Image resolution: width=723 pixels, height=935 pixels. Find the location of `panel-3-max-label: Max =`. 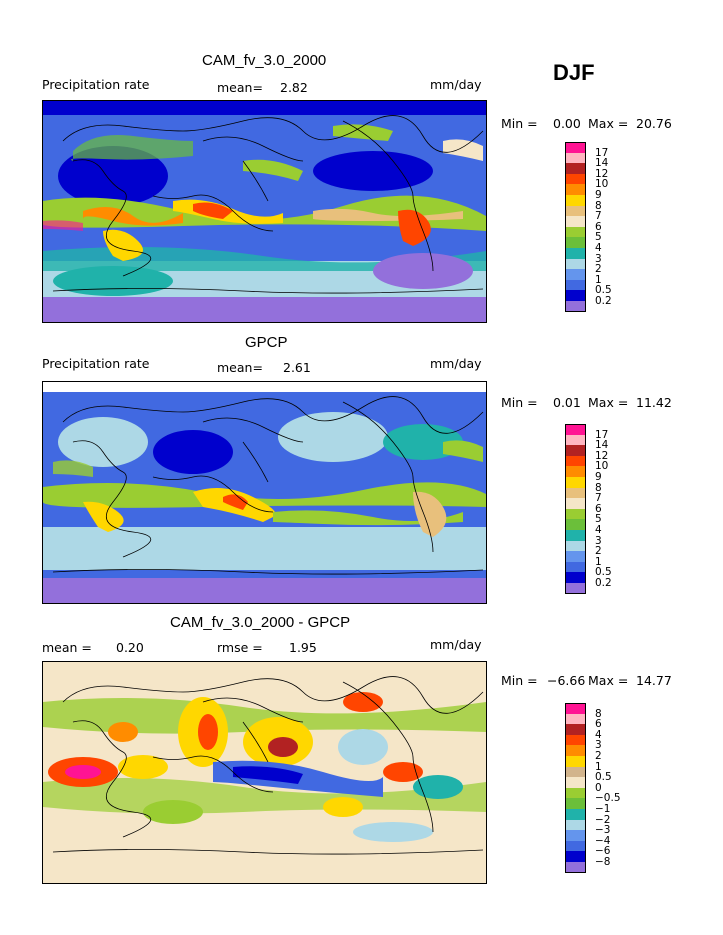

panel-3-max-label: Max = is located at coordinates (608, 680).